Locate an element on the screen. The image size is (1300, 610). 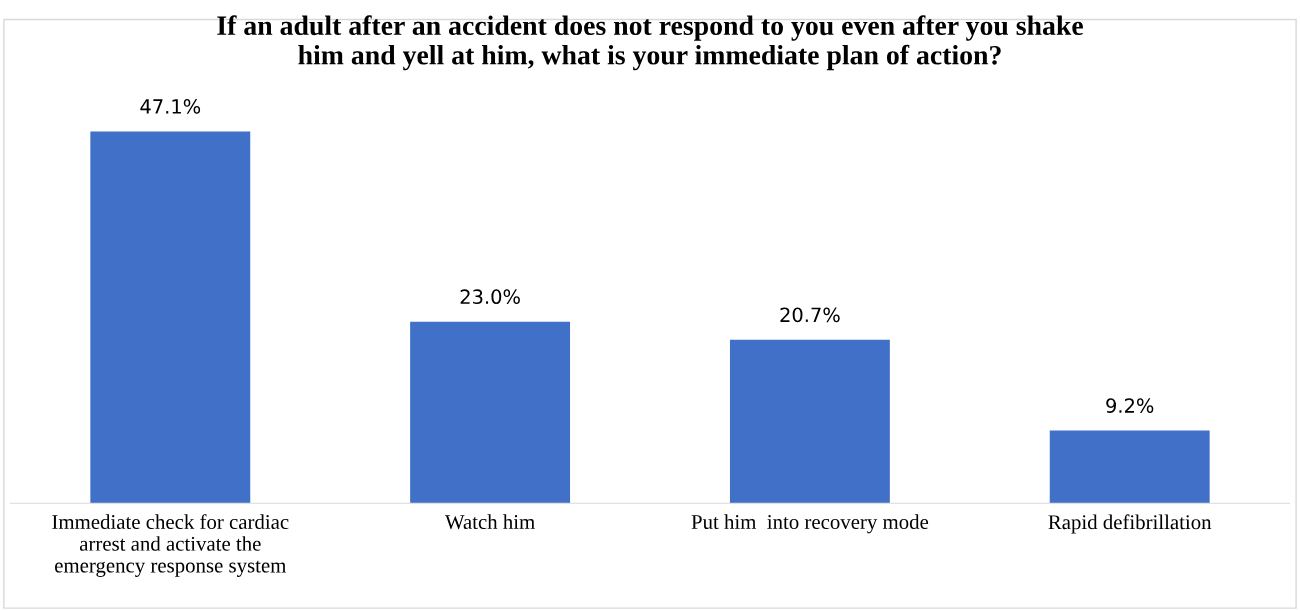
data-label: 47.1% is located at coordinates (170, 106).